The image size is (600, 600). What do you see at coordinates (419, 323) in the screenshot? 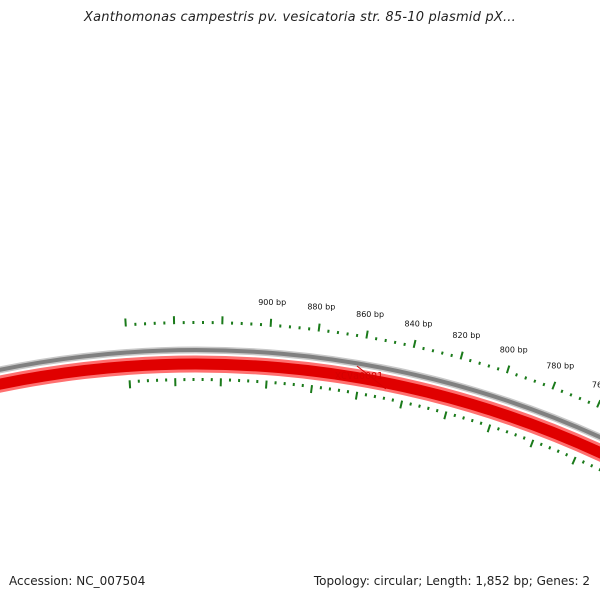
I see `tick-label: 840 bp` at bounding box center [419, 323].